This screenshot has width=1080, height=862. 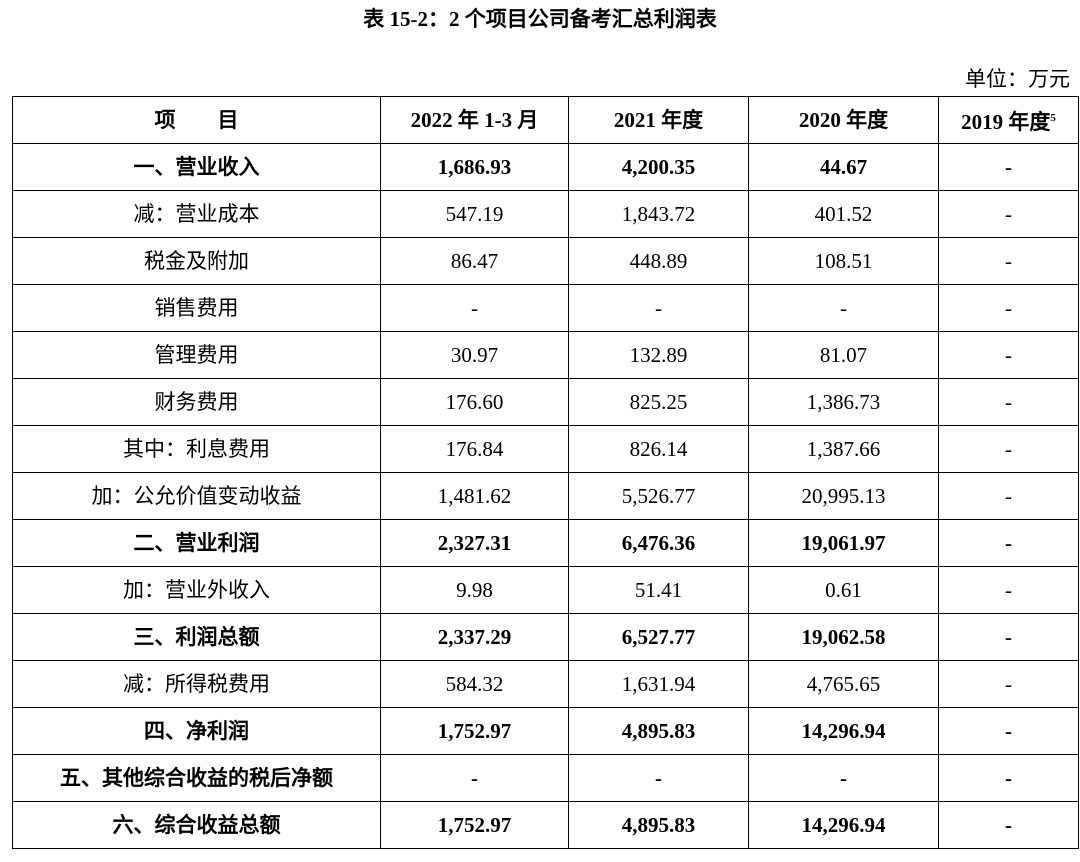 I want to click on table-row: 财务费用 176.60 825.25 1,386.73-, so click(x=545, y=402).